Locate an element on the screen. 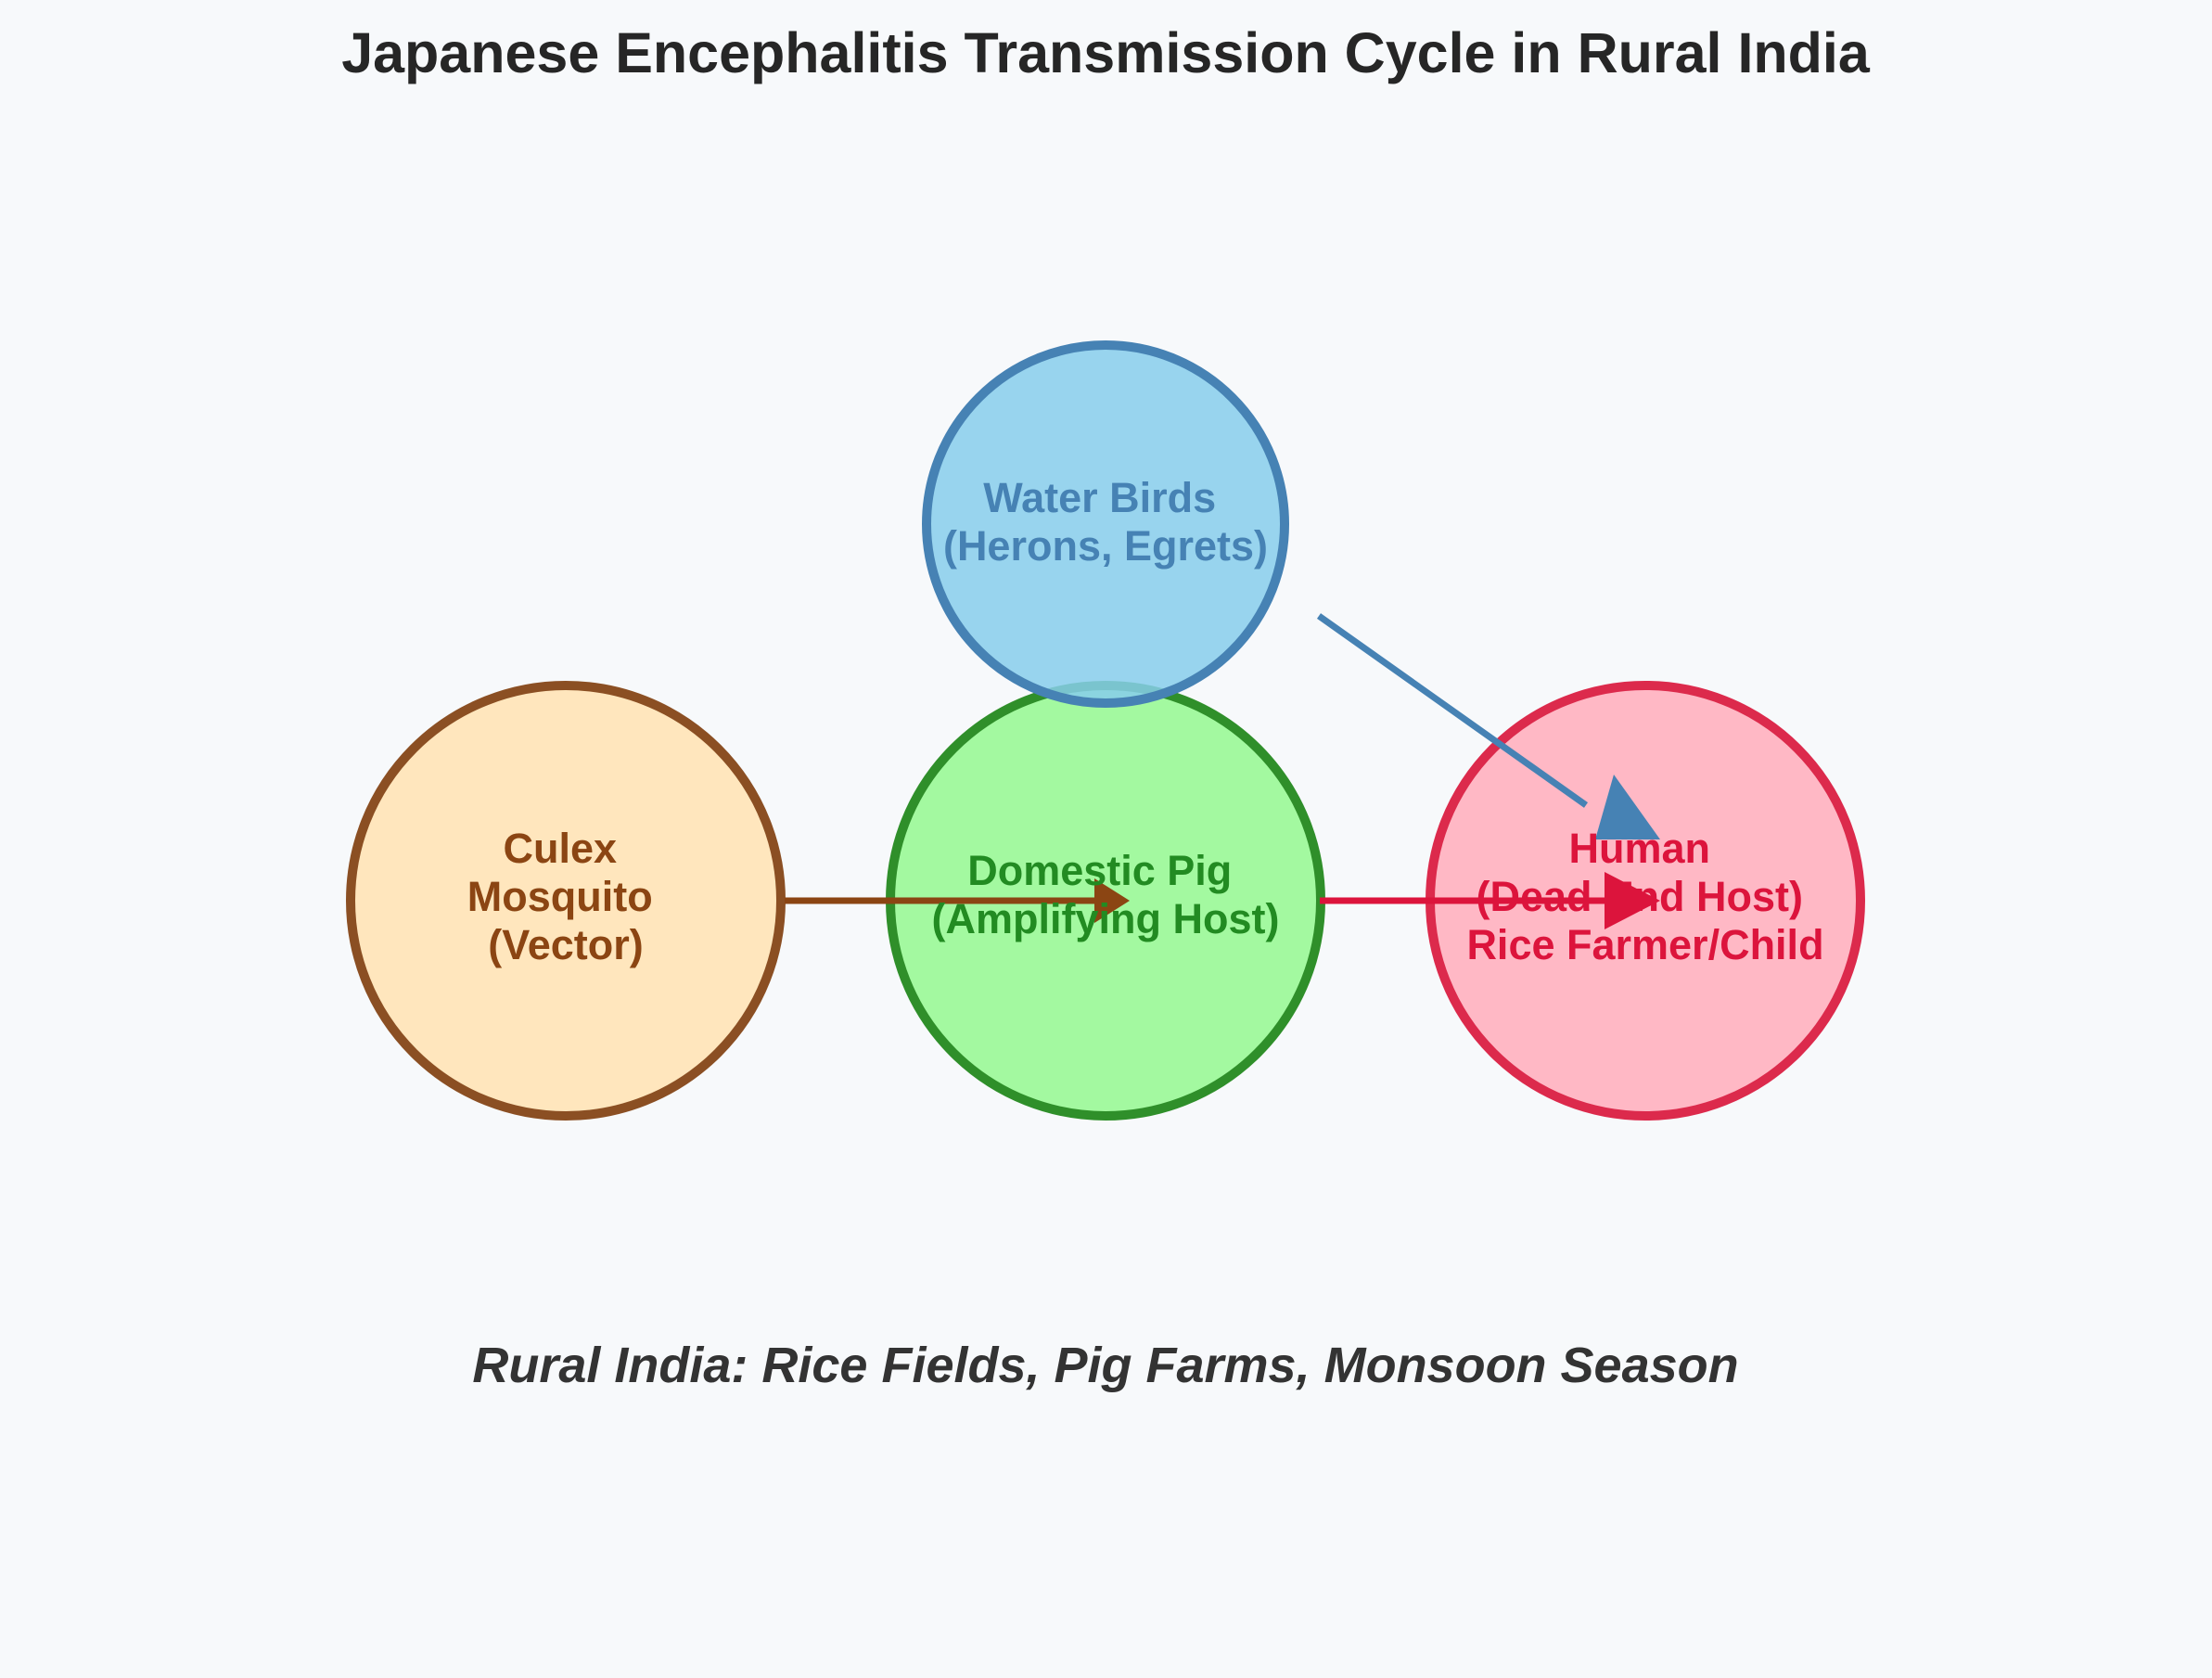  mosquito-label: Culex Mosquito (Vector) is located at coordinates (565, 896).